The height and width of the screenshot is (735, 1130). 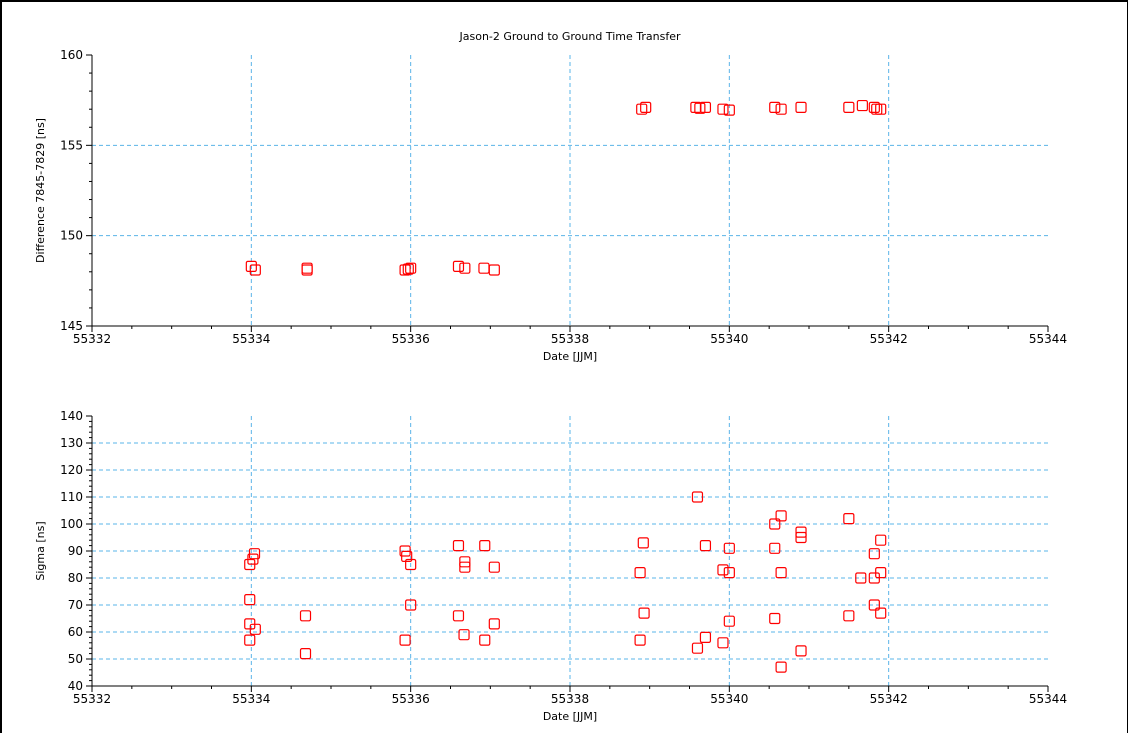 I want to click on bottom-y-tick-label: 130, so click(x=71, y=443).